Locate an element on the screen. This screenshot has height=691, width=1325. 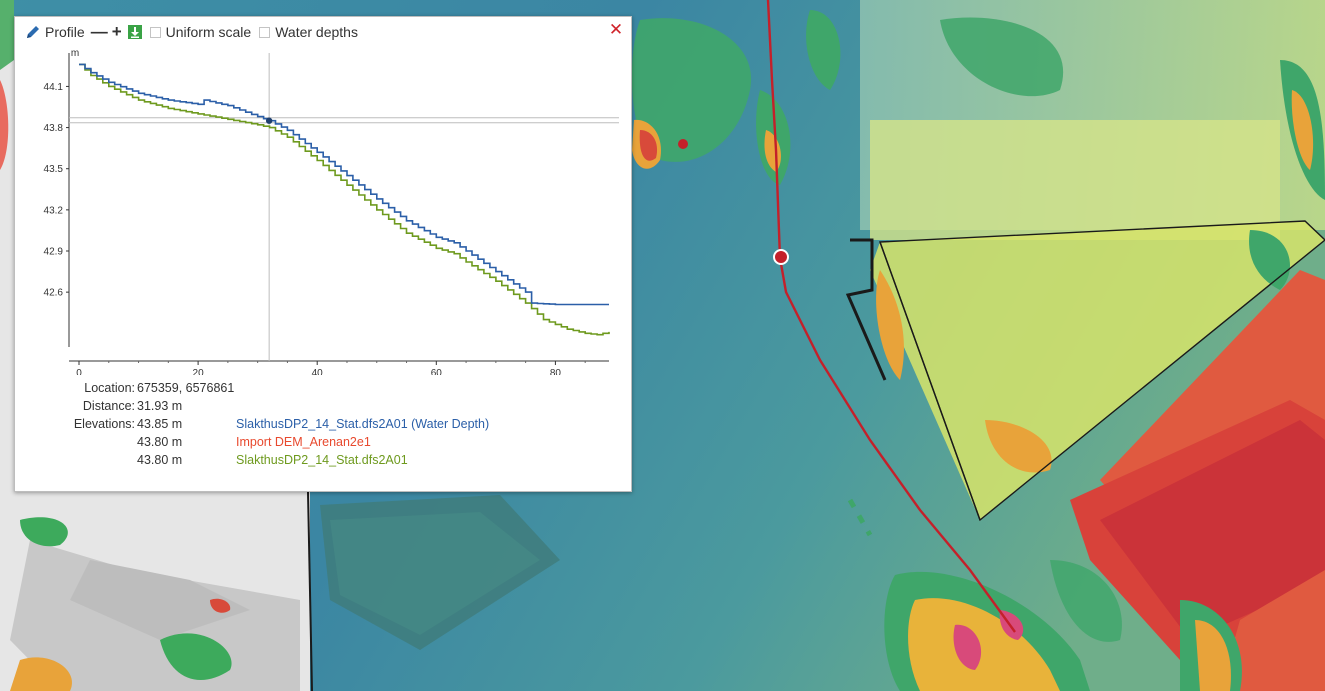
y-axis-unit-label: m is located at coordinates (75, 53).